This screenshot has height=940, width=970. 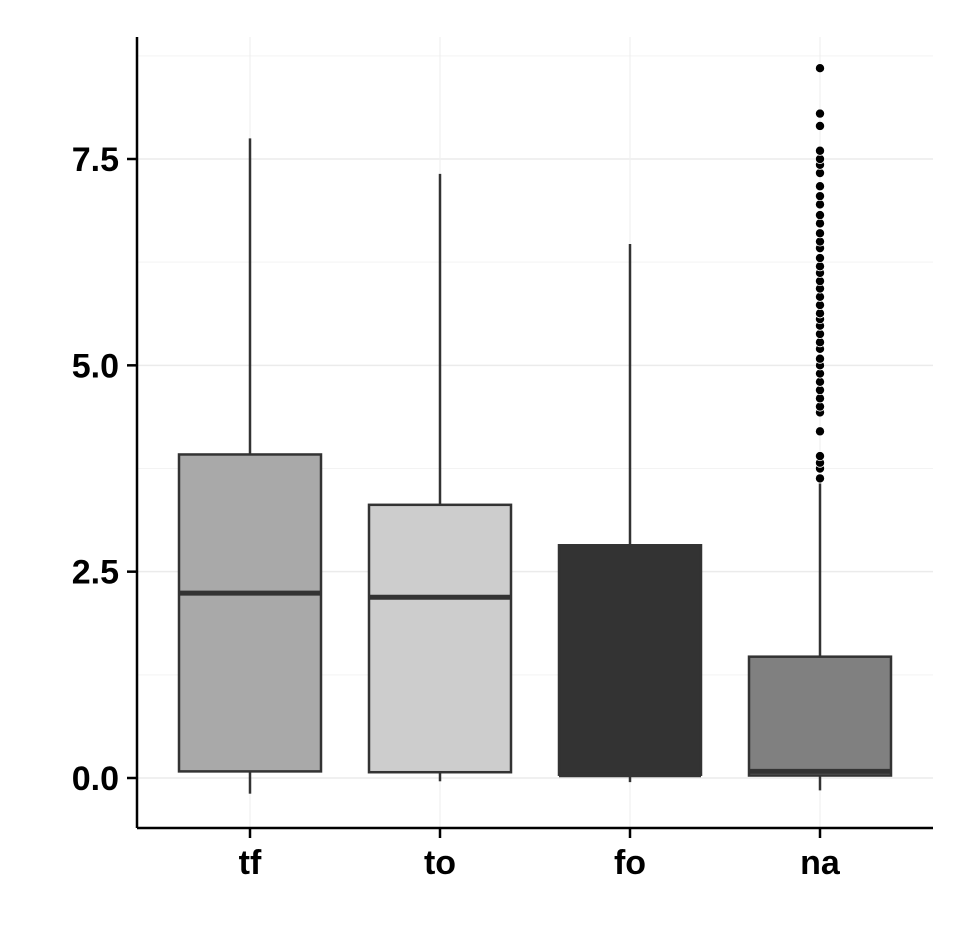 I want to click on x-tick-label-tf: tf, so click(x=250, y=863).